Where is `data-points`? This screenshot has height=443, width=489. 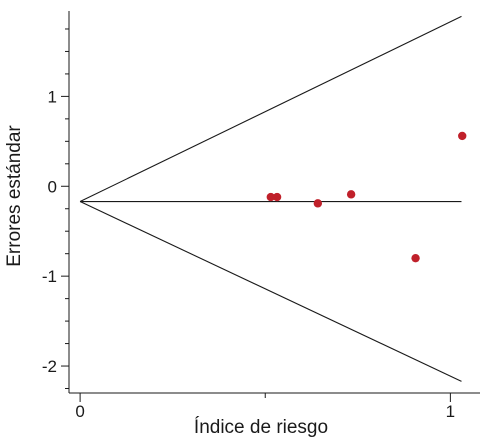 data-points is located at coordinates (366, 197).